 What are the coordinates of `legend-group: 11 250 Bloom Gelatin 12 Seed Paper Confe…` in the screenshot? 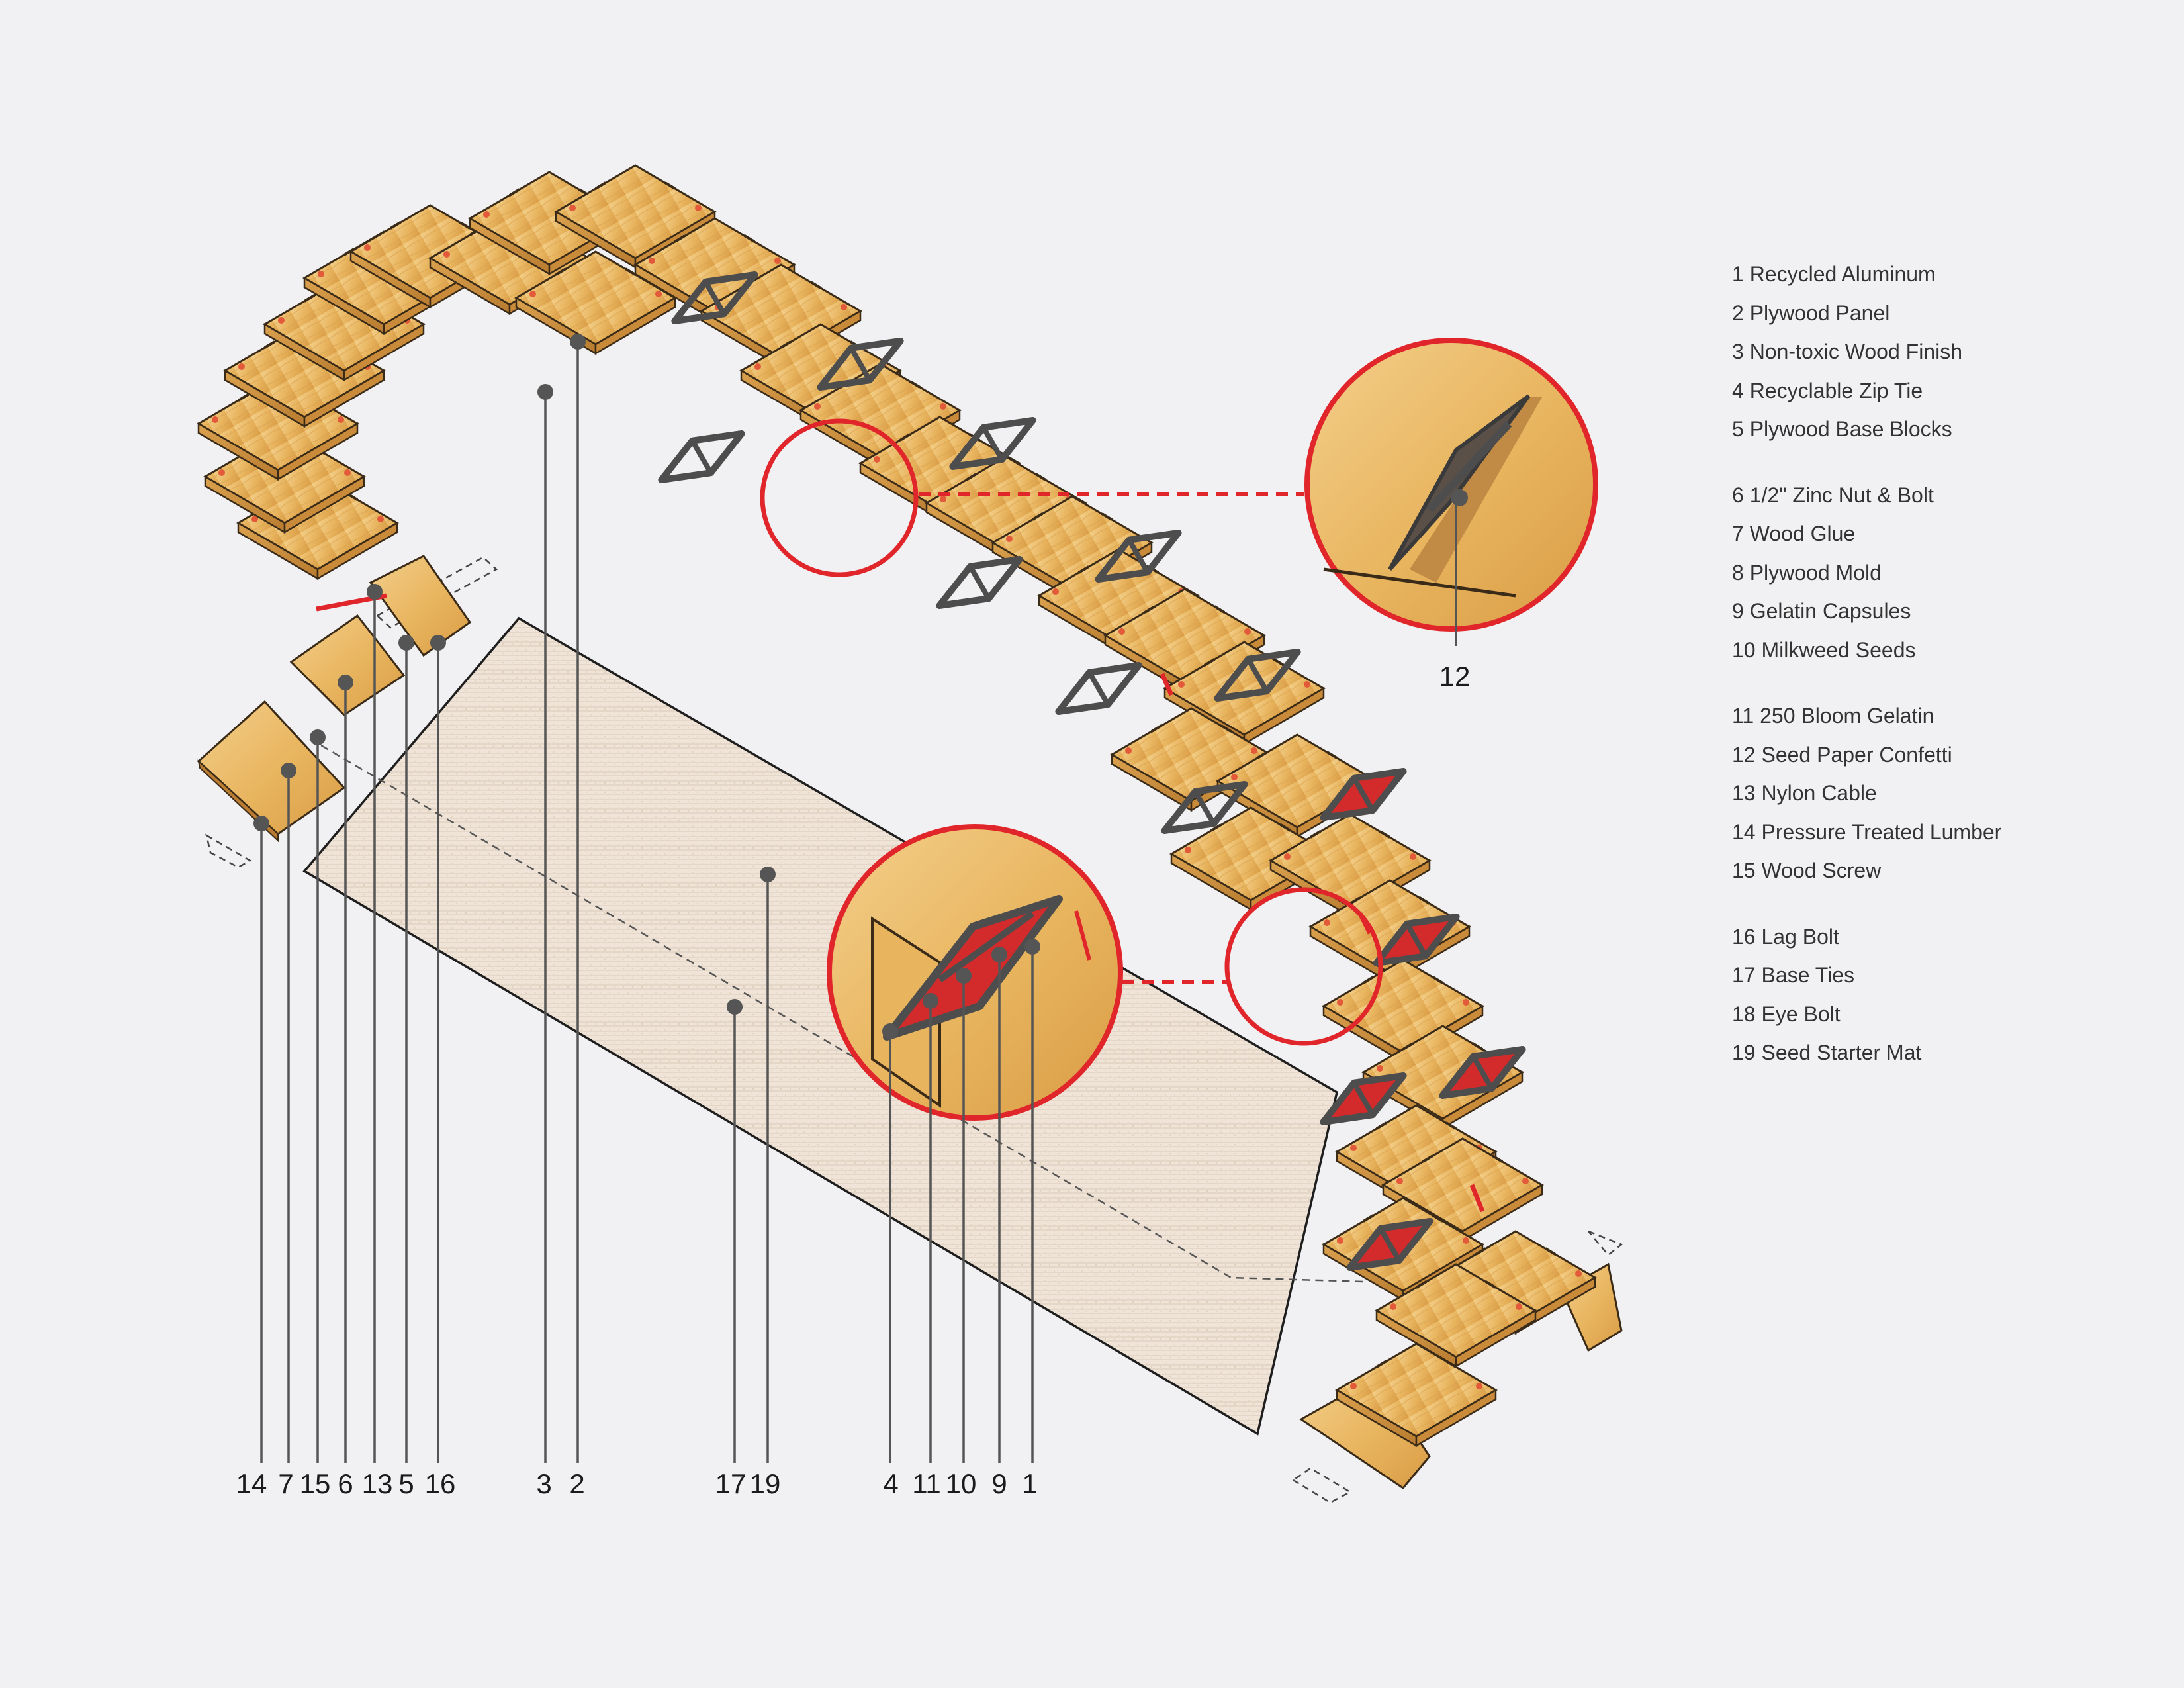 It's located at (1944, 793).